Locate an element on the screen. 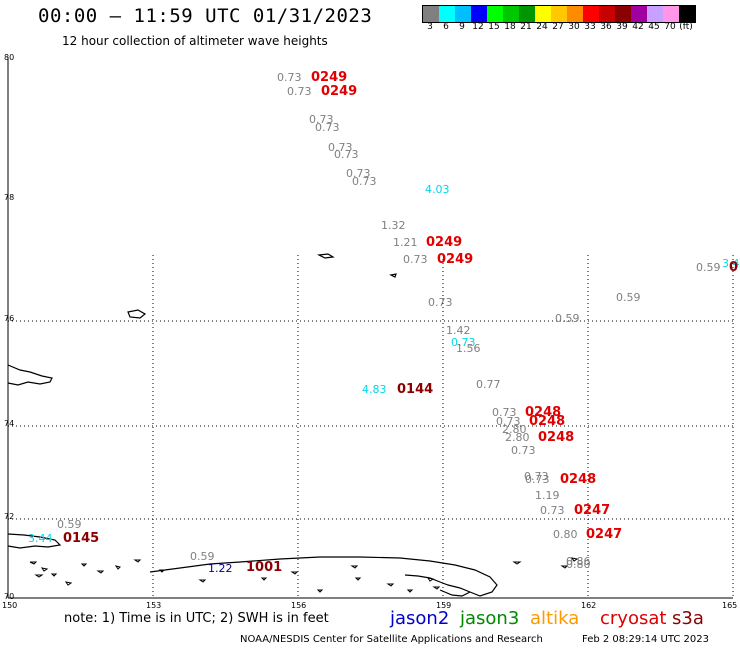 Image resolution: width=740 pixels, height=650 pixels. satellite-altika: altika is located at coordinates (555, 618).